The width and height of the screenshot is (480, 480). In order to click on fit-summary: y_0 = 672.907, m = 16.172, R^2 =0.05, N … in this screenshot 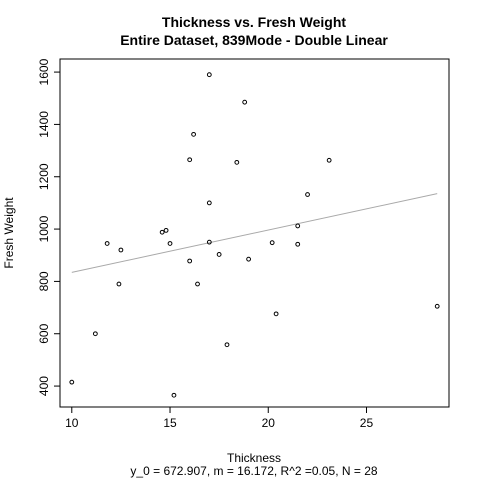, I will do `click(253, 471)`.